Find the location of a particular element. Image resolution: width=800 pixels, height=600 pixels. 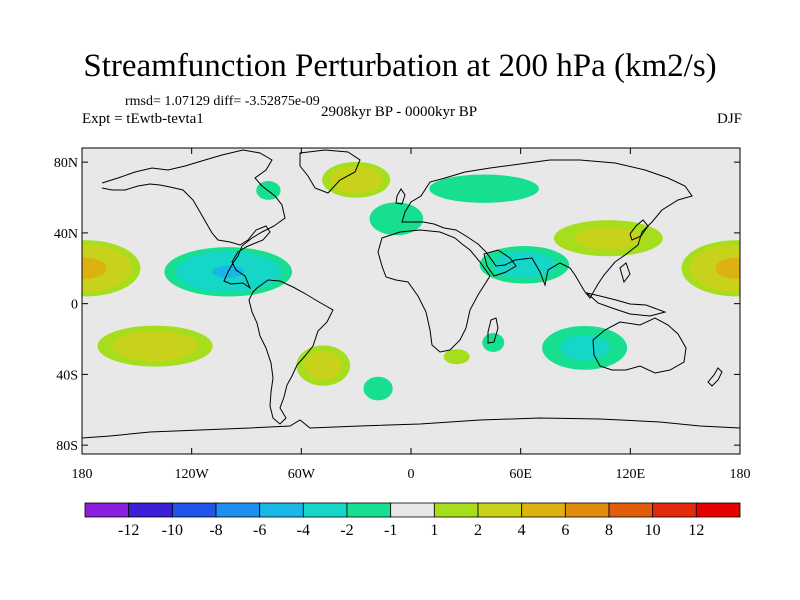

colorbar-label: -12 is located at coordinates (128, 530).